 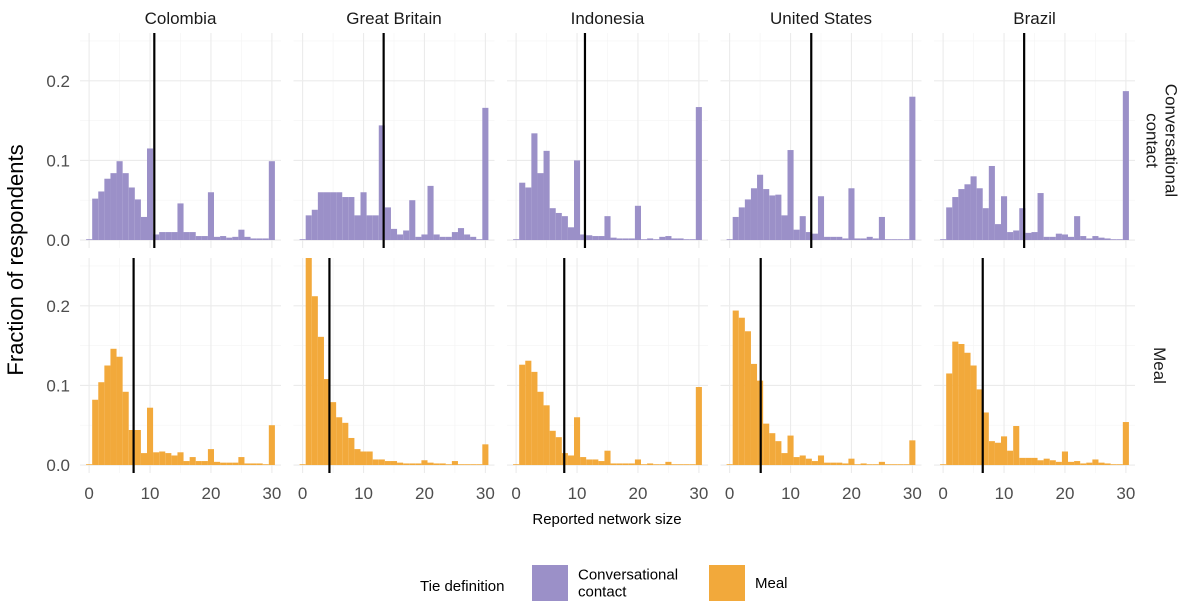 What do you see at coordinates (942, 493) in the screenshot?
I see `x-tick-label: 0` at bounding box center [942, 493].